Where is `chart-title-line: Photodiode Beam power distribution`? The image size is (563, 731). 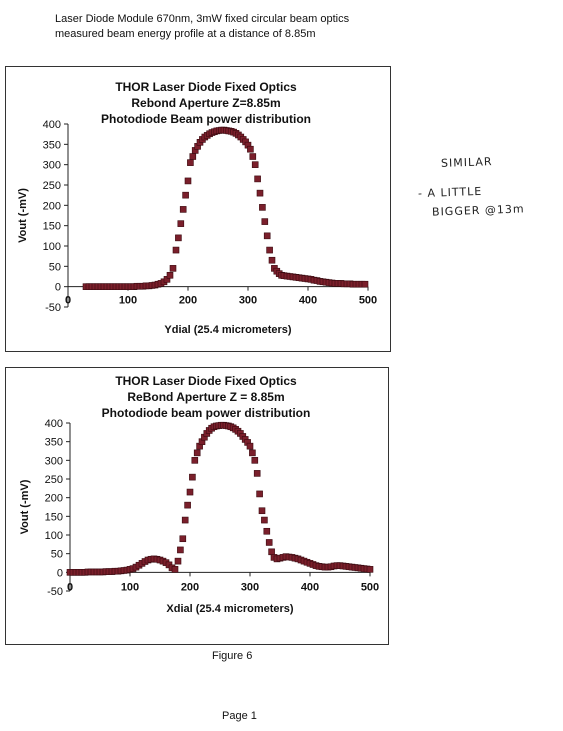
chart-title-line: Photodiode Beam power distribution is located at coordinates (206, 119).